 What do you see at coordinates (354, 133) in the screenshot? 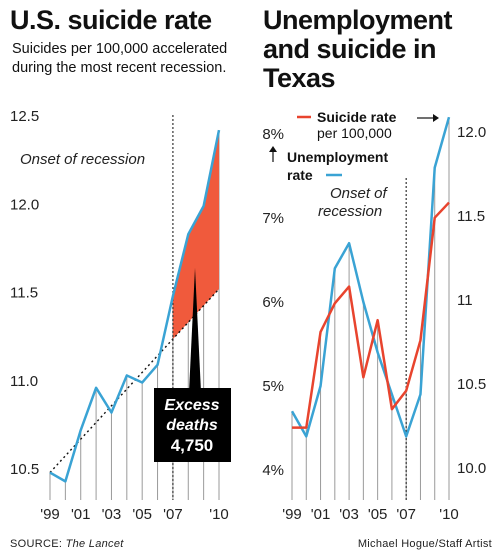
I see `legend-label-suicide-unit: per 100,000` at bounding box center [354, 133].